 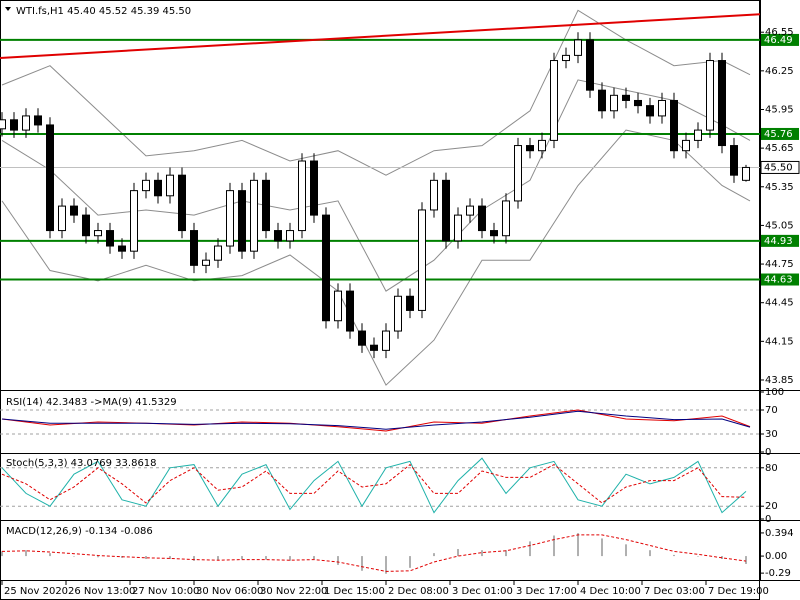 What do you see at coordinates (771, 434) in the screenshot?
I see `y-tick-label: 30` at bounding box center [771, 434].